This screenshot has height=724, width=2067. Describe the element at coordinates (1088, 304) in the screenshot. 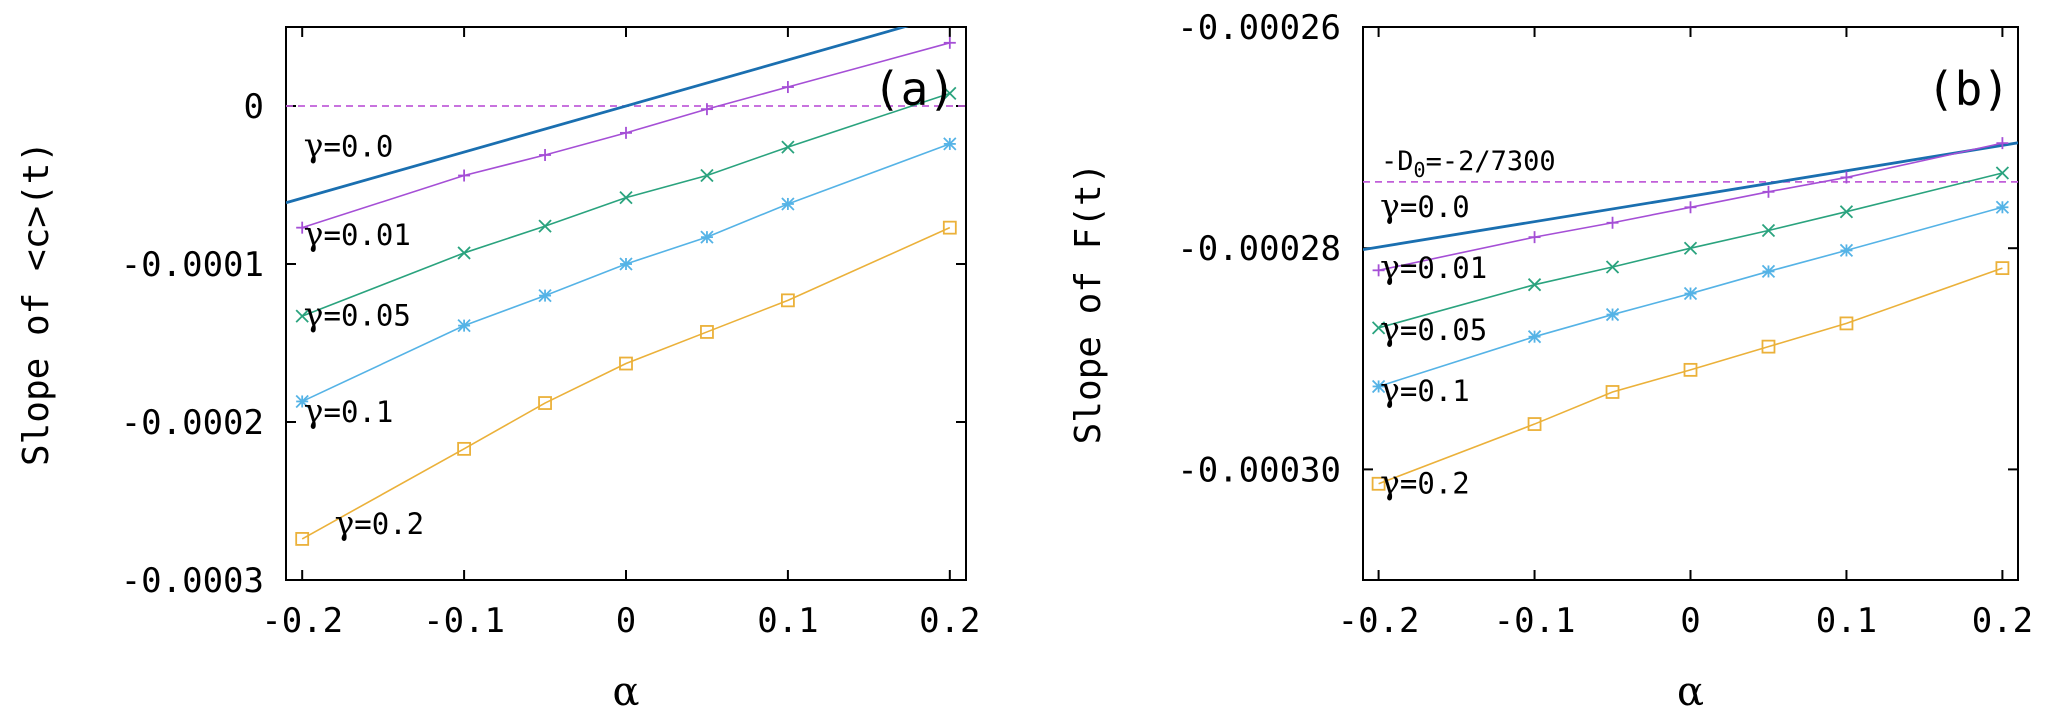

I see `y-axis-label: Slope of F(t)` at that location.